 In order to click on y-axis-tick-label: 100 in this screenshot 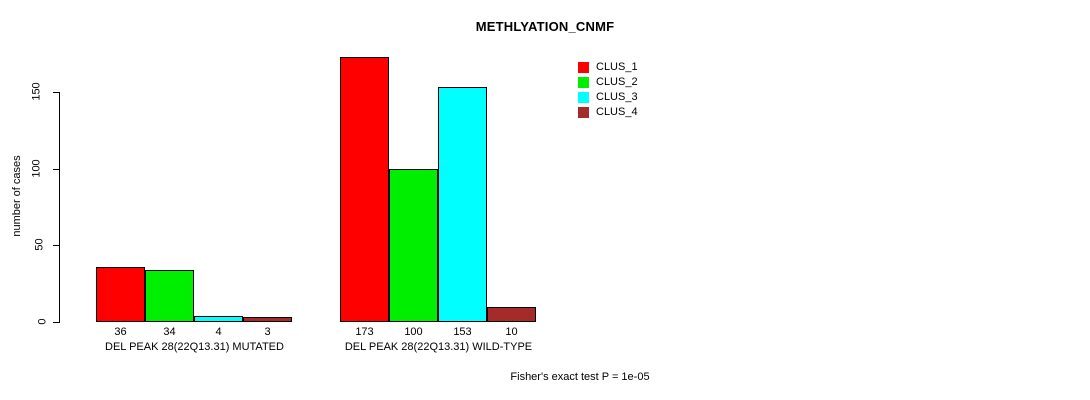, I will do `click(36, 168)`.